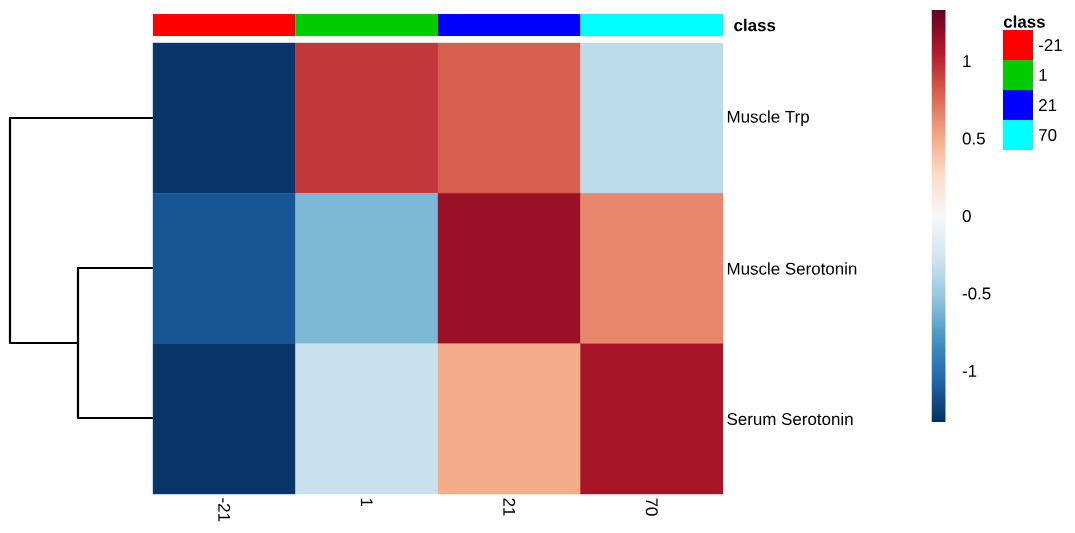 This screenshot has width=1075, height=533. Describe the element at coordinates (1048, 105) in the screenshot. I see `text: 21` at that location.